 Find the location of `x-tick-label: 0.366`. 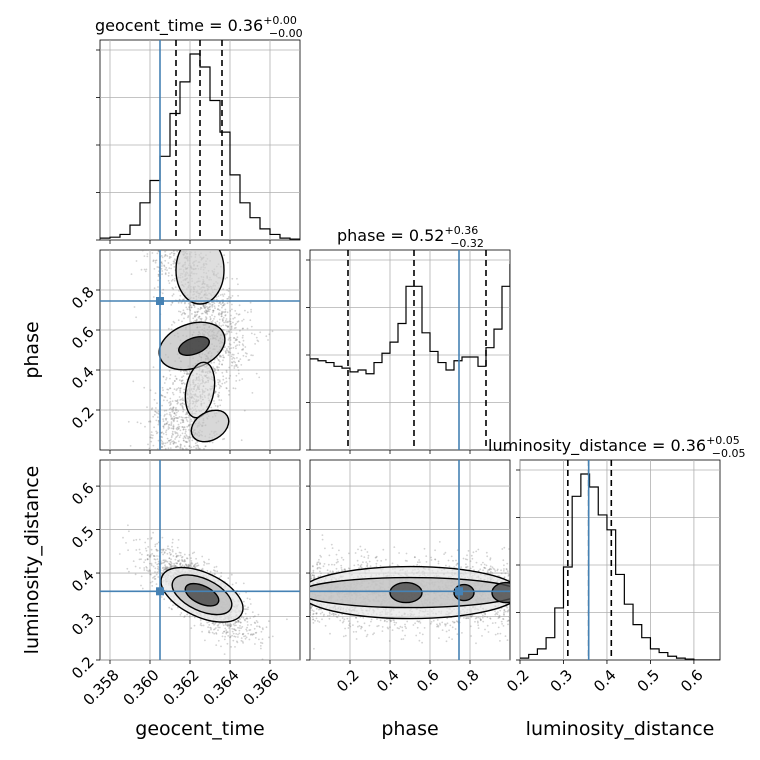

x-tick-label: 0.366 is located at coordinates (261, 687).